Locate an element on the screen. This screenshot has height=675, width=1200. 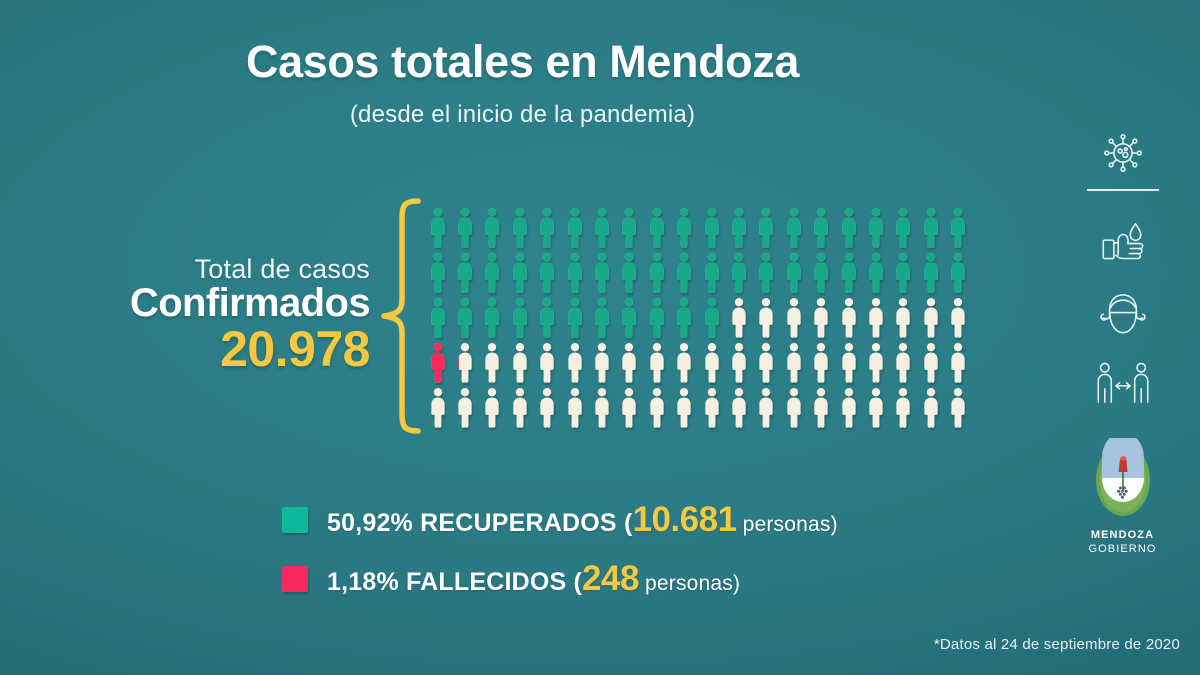
logo-line-1: MENDOZA is located at coordinates (1122, 535).